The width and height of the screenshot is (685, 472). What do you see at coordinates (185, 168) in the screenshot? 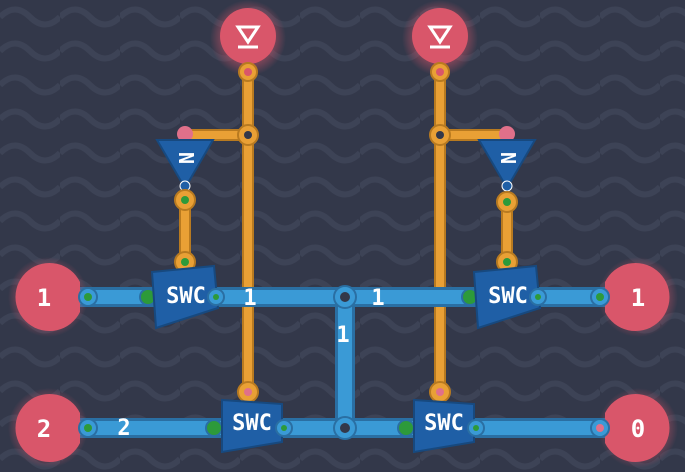
I see `not-gate-left: N` at bounding box center [185, 168].